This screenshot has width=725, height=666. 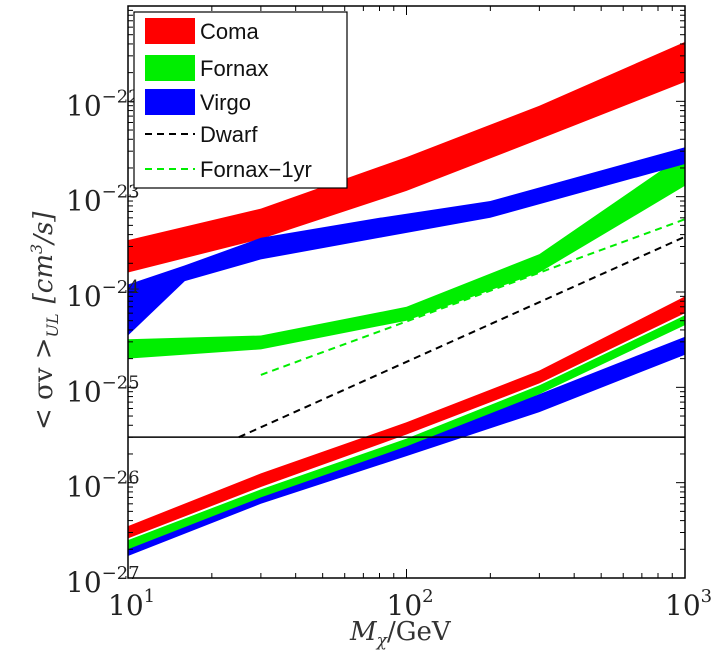 What do you see at coordinates (229, 31) in the screenshot?
I see `legend-label-coma: Coma` at bounding box center [229, 31].